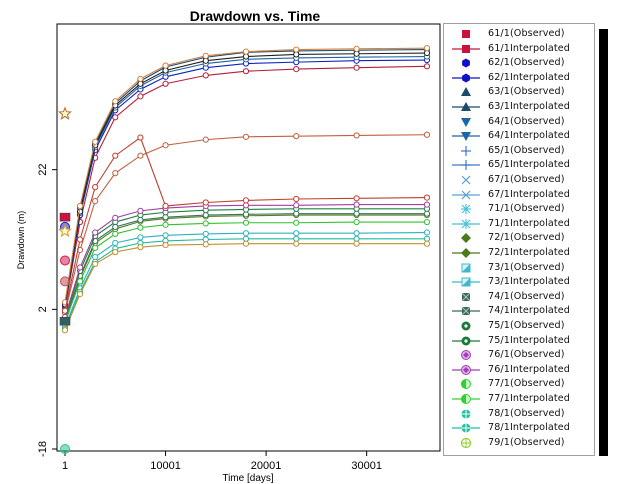 The image size is (618, 484). What do you see at coordinates (529, 48) in the screenshot?
I see `legend-label: 61/1Interpolated` at bounding box center [529, 48].